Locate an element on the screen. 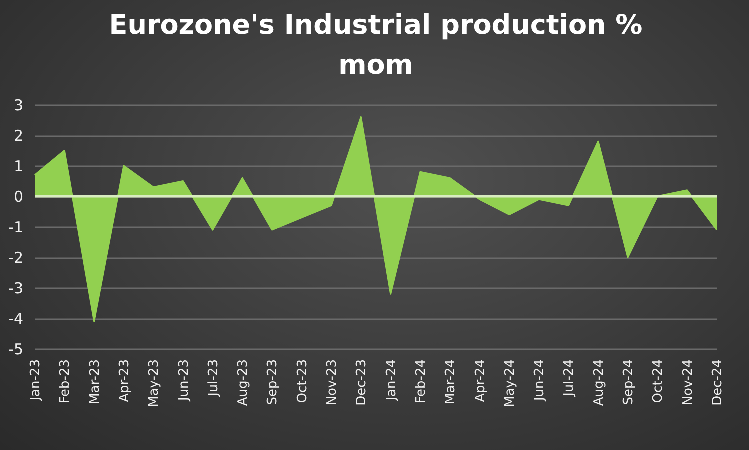  x-tick-label: Jun-24 is located at coordinates (540, 381).